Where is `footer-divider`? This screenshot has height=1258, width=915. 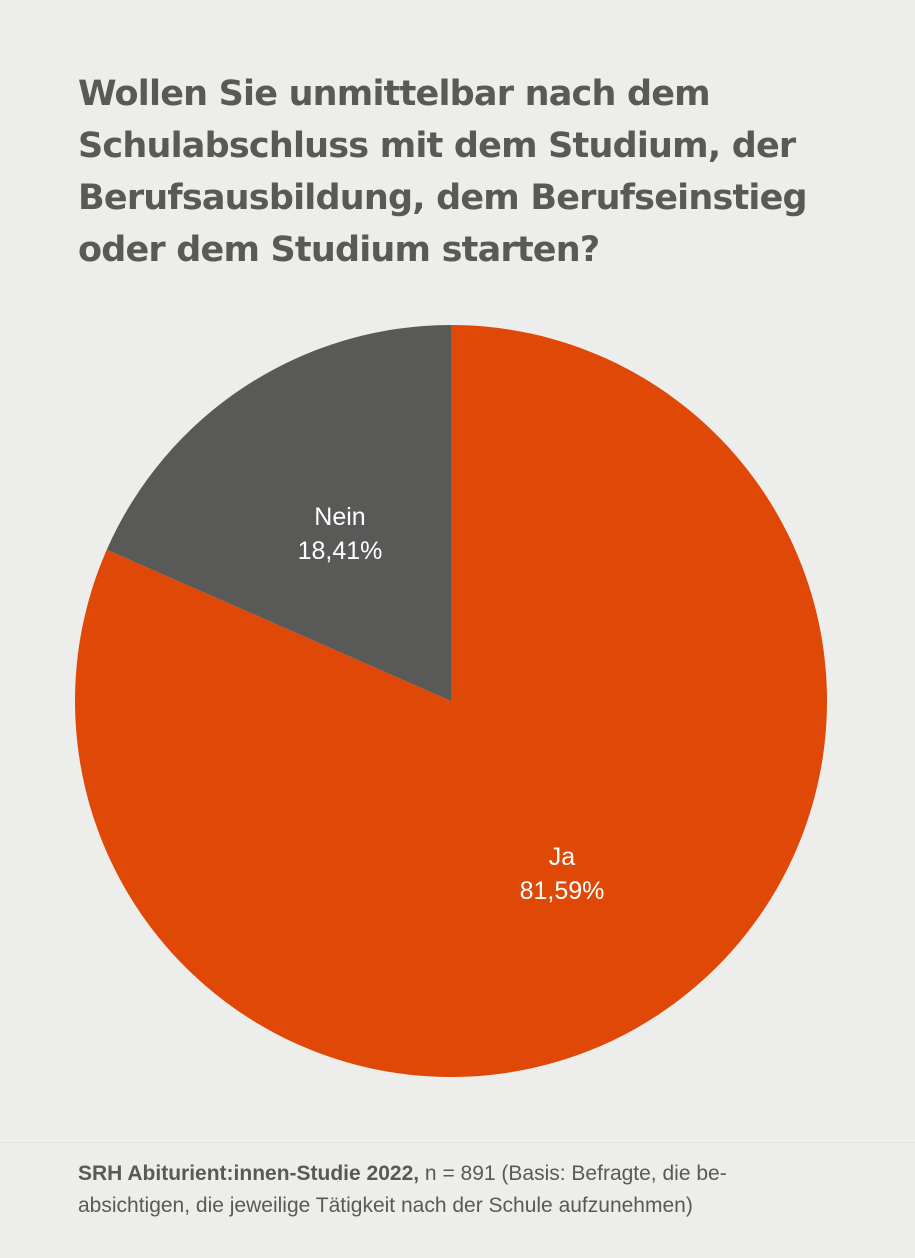 footer-divider is located at coordinates (457, 1142).